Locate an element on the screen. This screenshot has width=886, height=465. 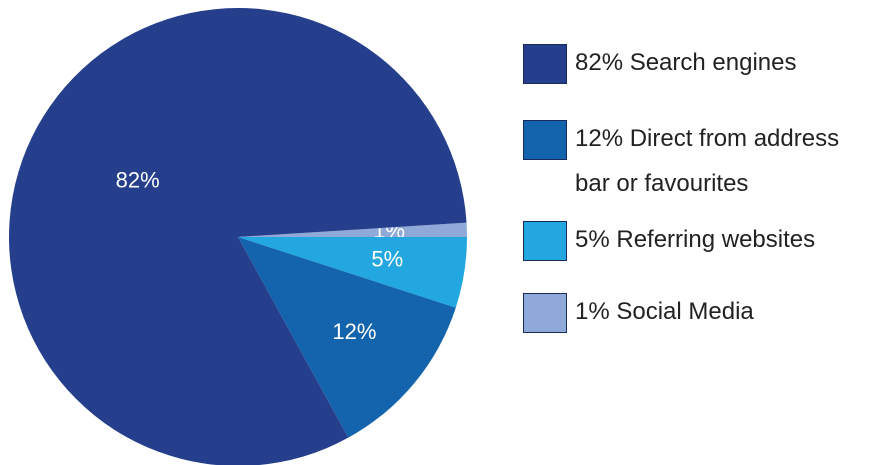
slice-label: 5% is located at coordinates (387, 258).